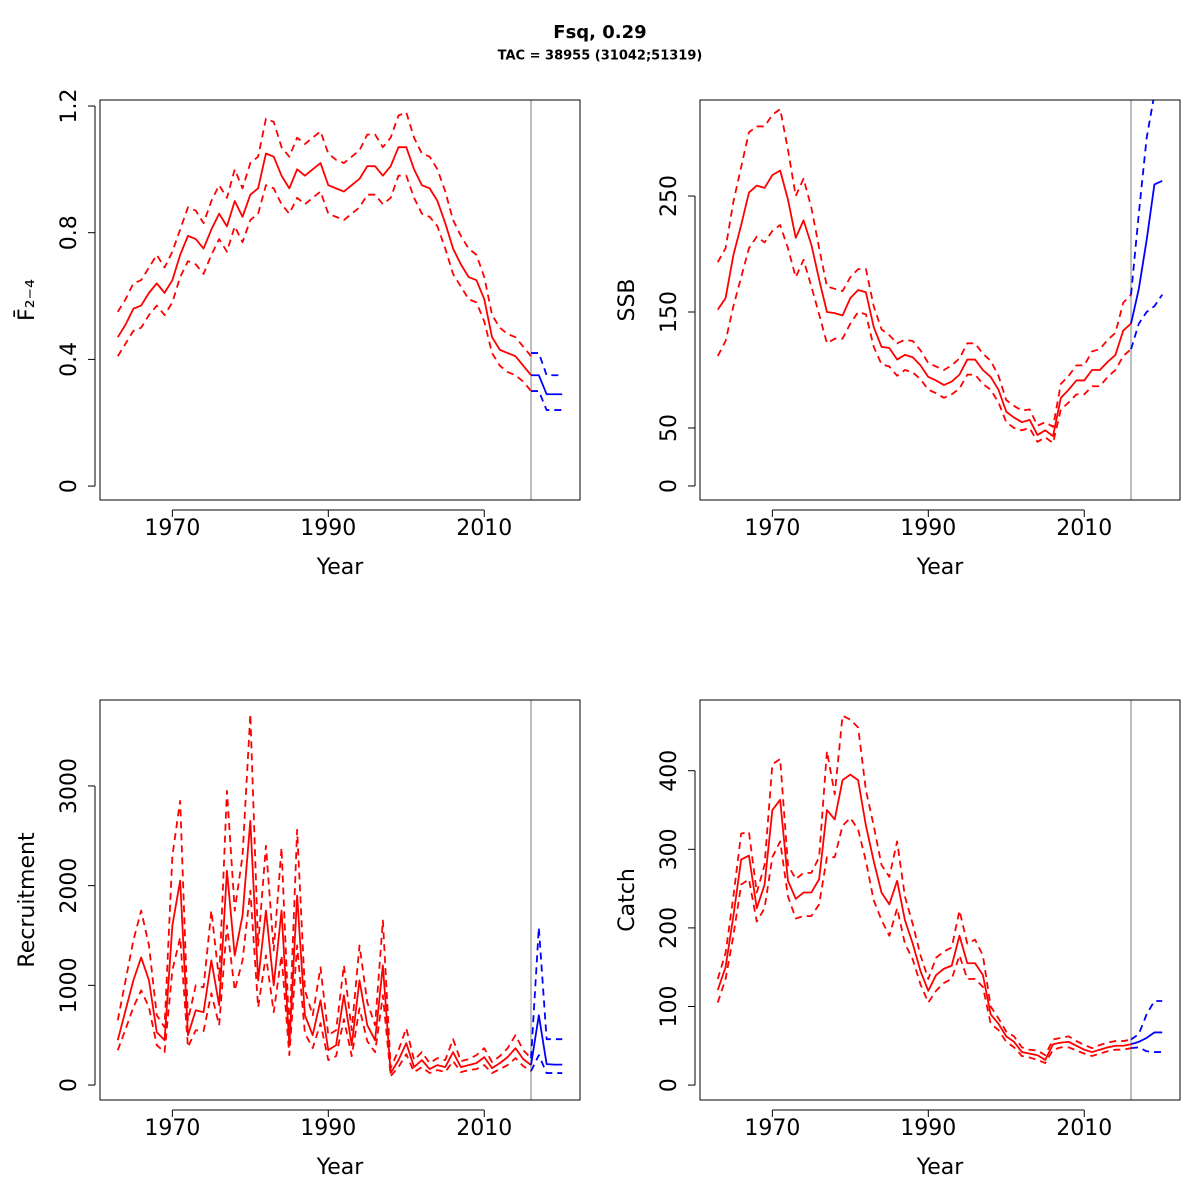  What do you see at coordinates (69, 359) in the screenshot?
I see `y-tick-label: 0.4` at bounding box center [69, 359].